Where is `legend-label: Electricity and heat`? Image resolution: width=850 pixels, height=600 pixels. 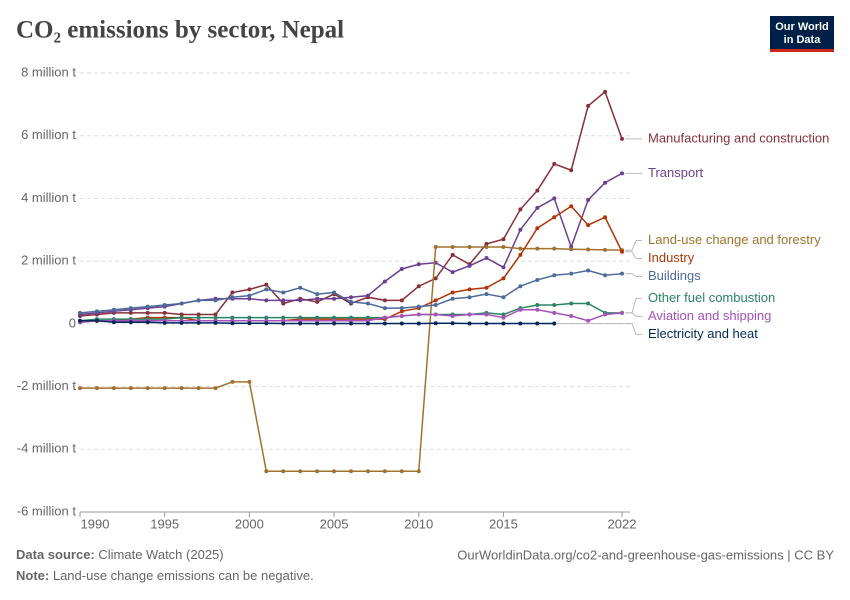 legend-label: Electricity and heat is located at coordinates (703, 333).